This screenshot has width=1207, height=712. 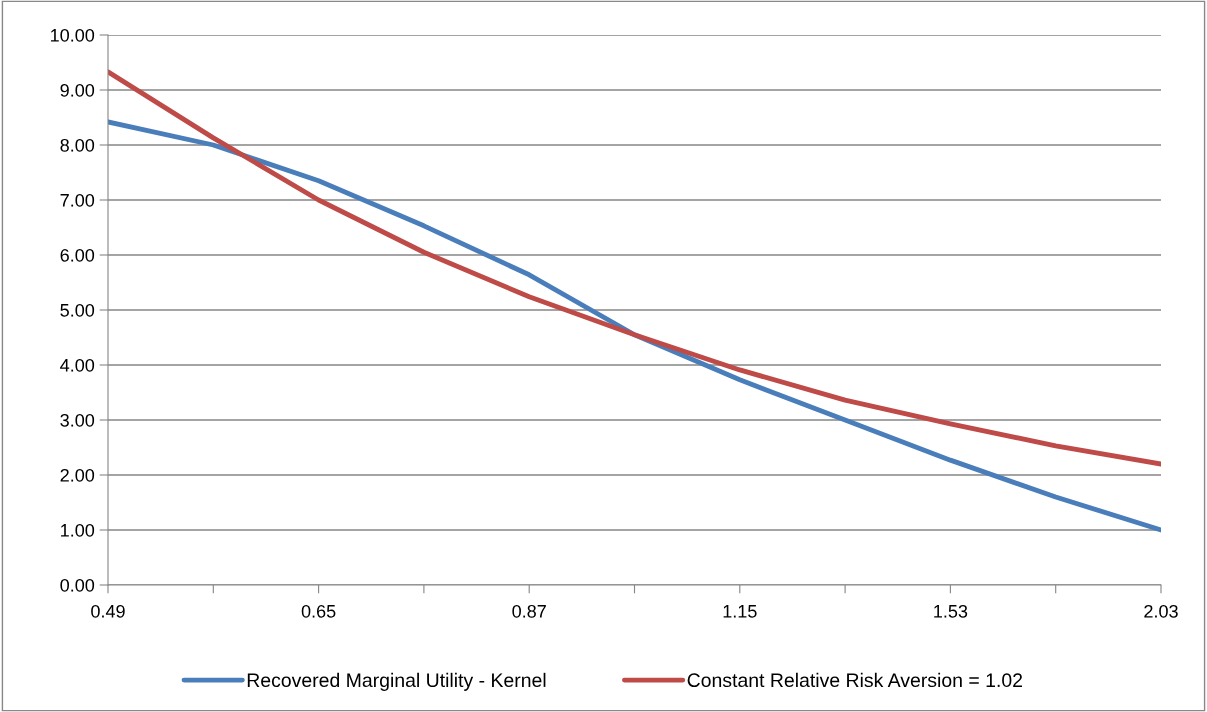 I want to click on x-tick-label: 1.53, so click(x=951, y=611).